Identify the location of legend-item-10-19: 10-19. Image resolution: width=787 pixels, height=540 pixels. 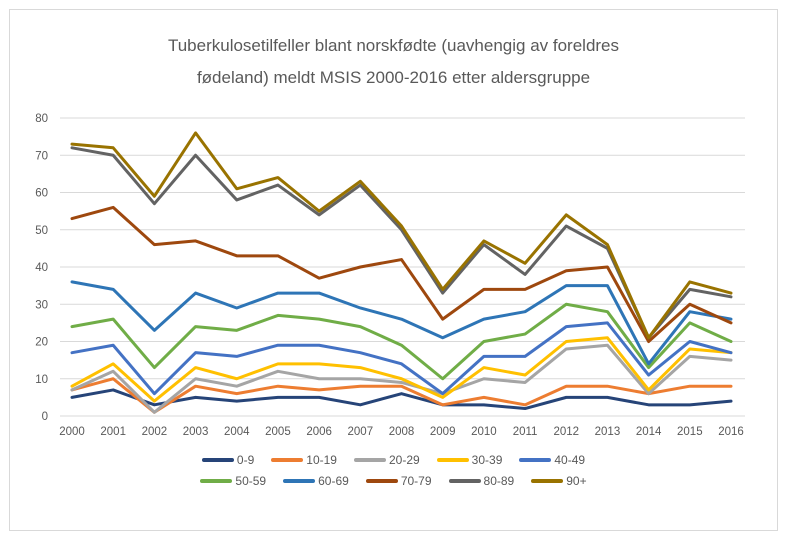
(304, 460).